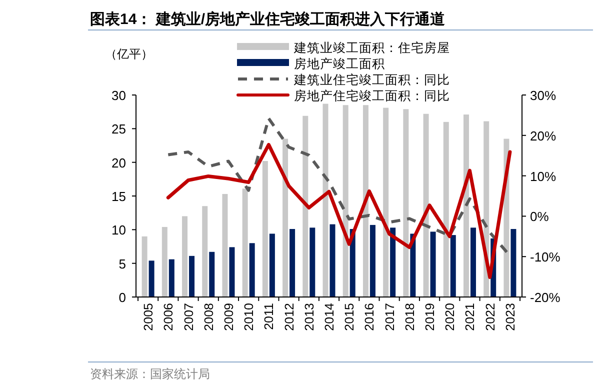  Describe the element at coordinates (470, 316) in the screenshot. I see `x-tick-label: 2021` at that location.